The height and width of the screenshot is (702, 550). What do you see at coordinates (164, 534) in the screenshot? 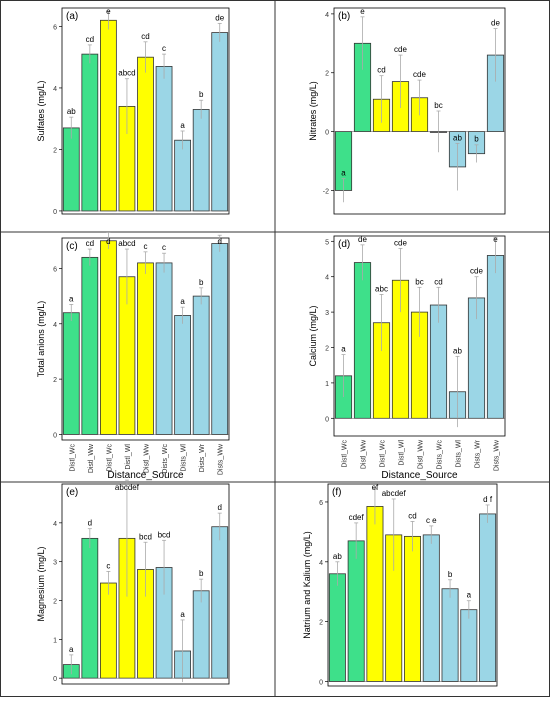
I see `significance-letter: bcd` at bounding box center [164, 534].